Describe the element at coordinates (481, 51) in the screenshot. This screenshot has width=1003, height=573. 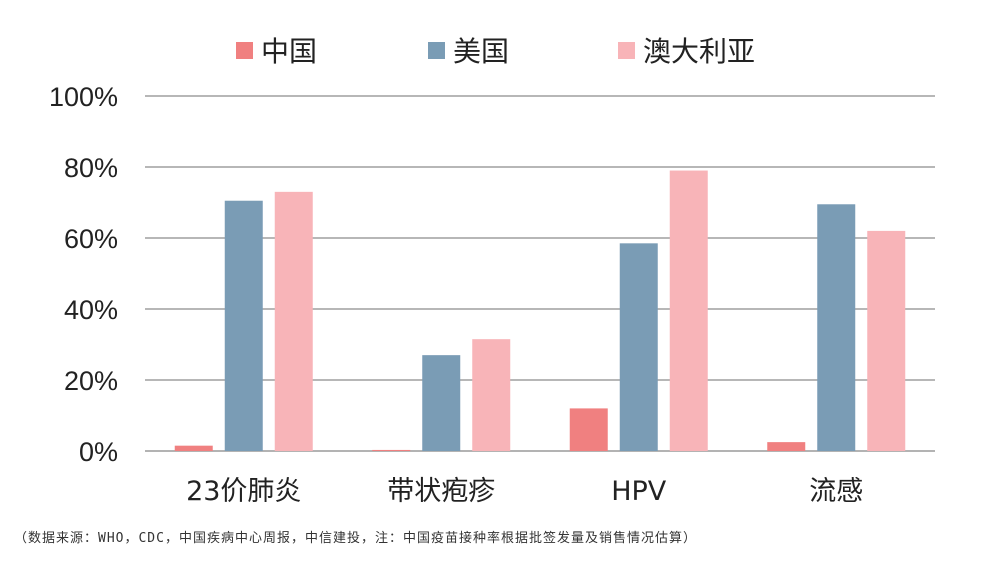
I see `legend-label: 美国` at that location.